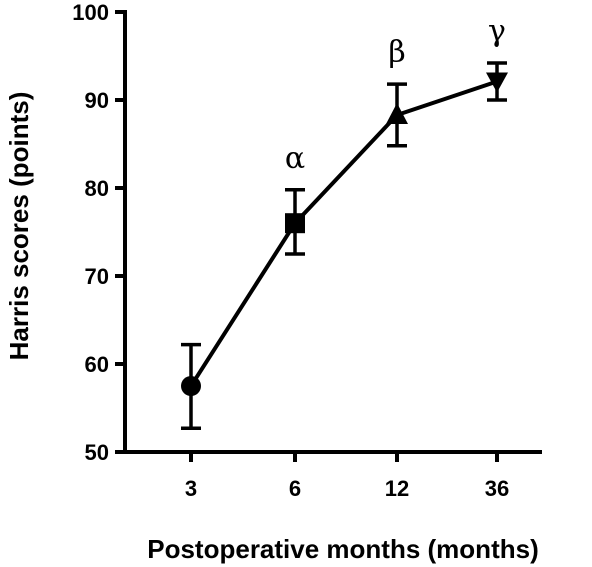  What do you see at coordinates (497, 31) in the screenshot?
I see `significance-annotation: γ` at bounding box center [497, 31].